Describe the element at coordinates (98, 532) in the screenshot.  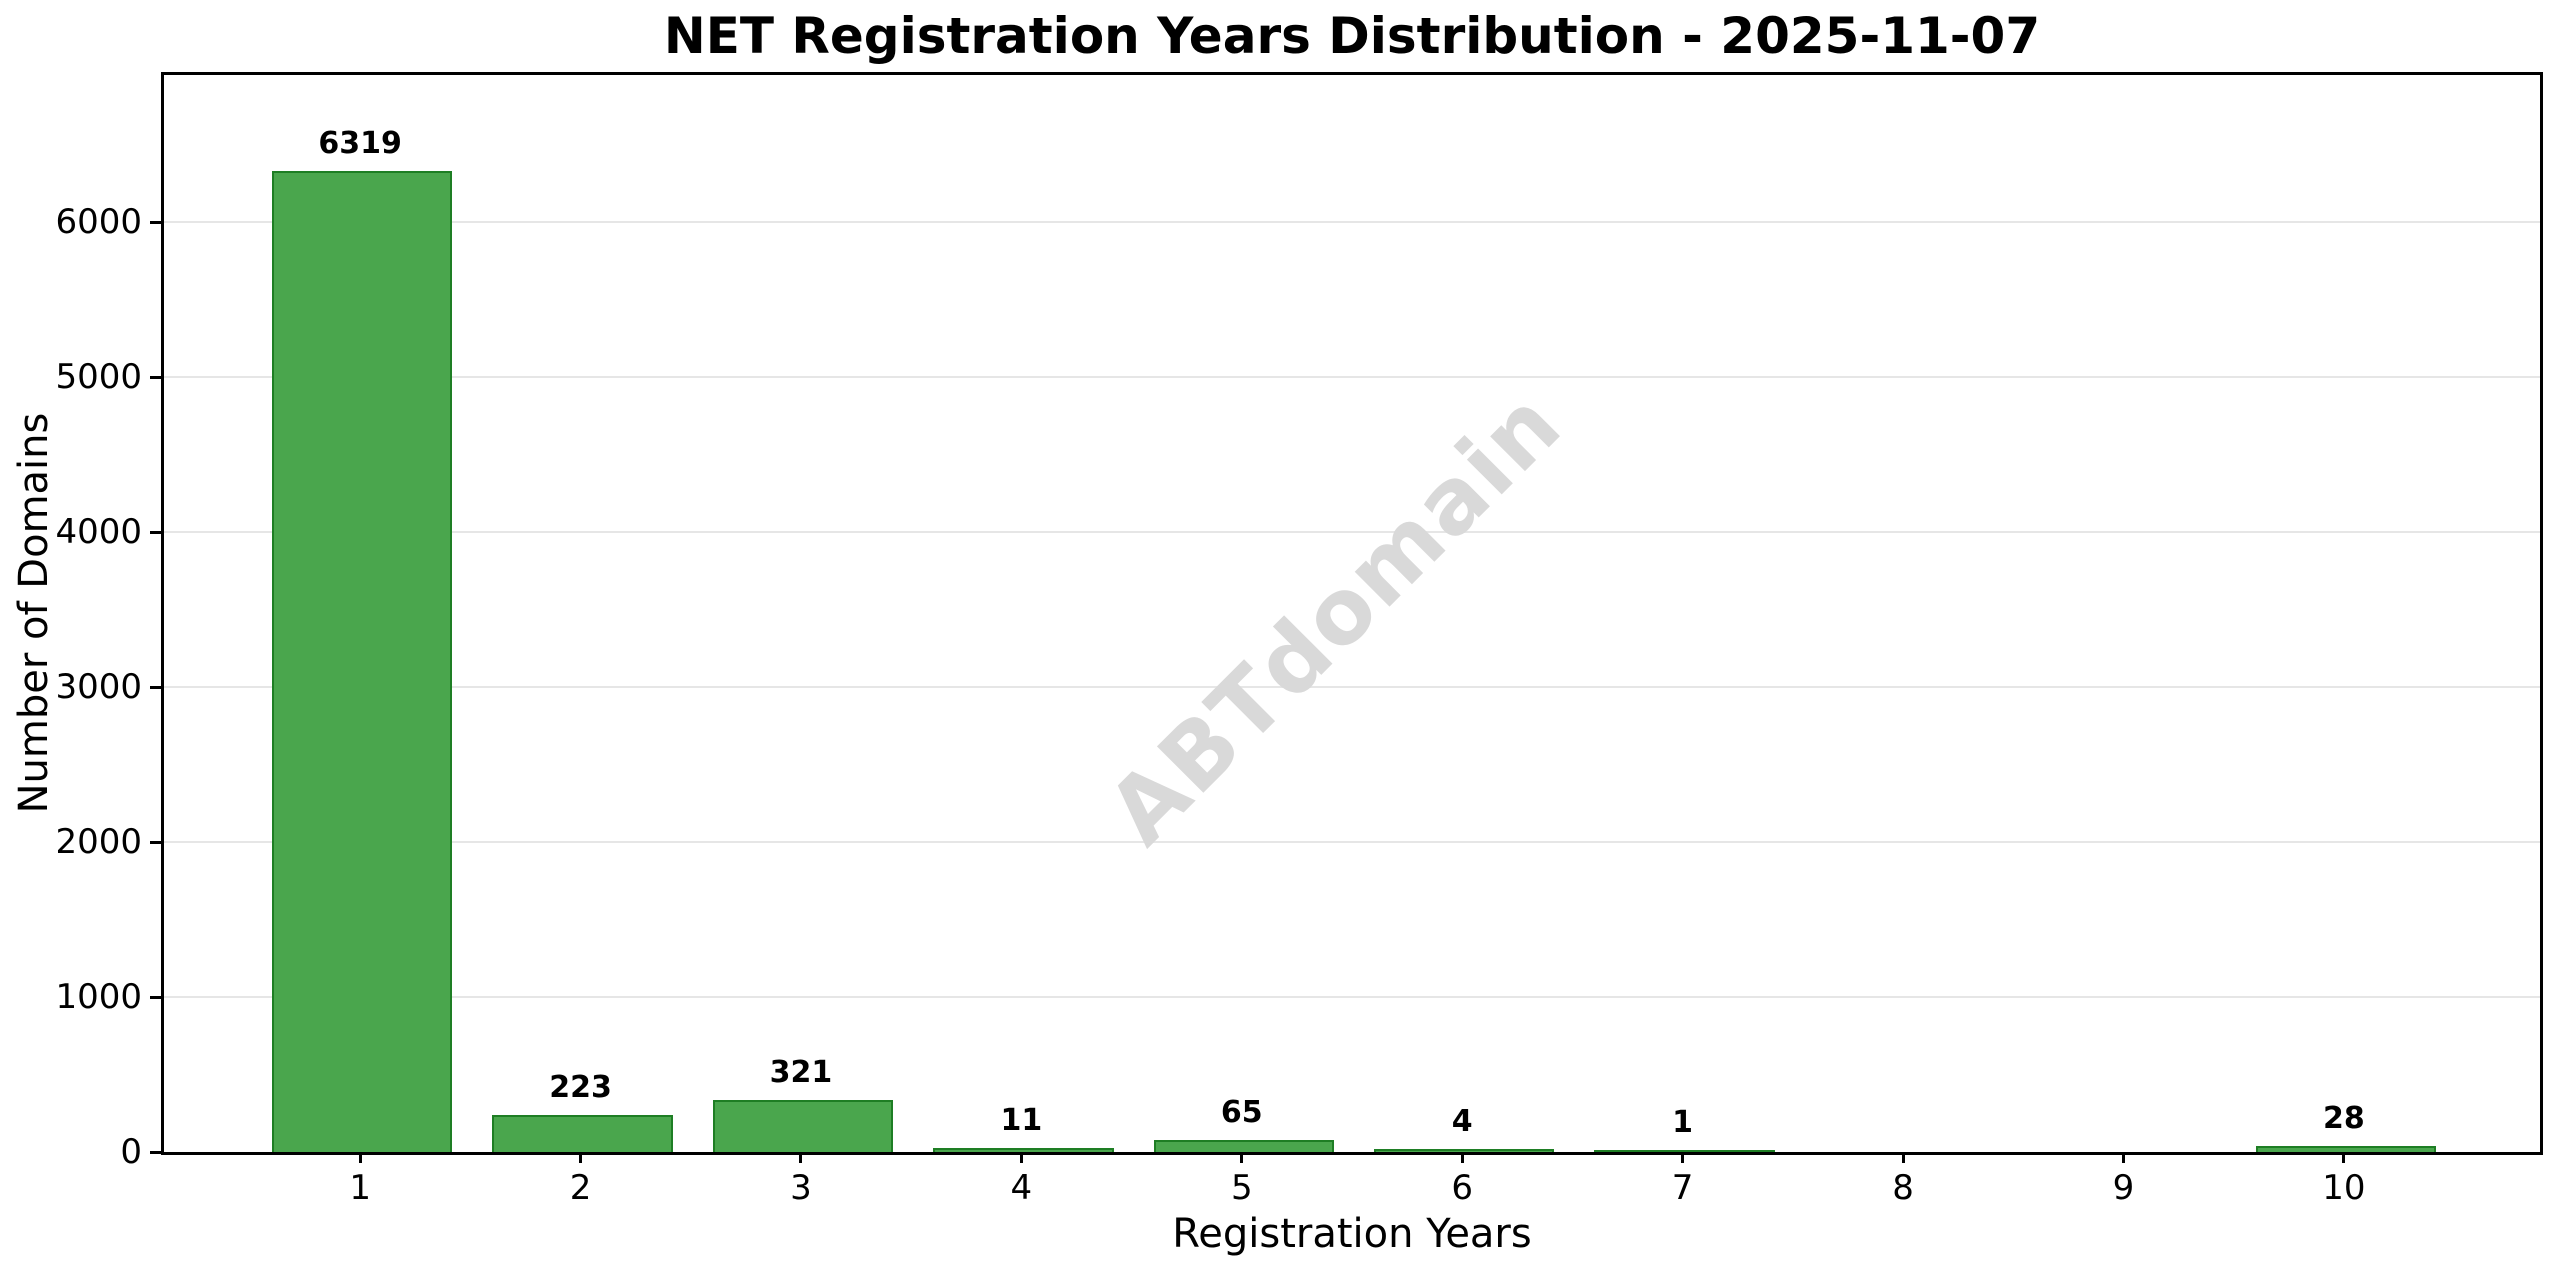
I see `y-tick-label: 4000` at that location.